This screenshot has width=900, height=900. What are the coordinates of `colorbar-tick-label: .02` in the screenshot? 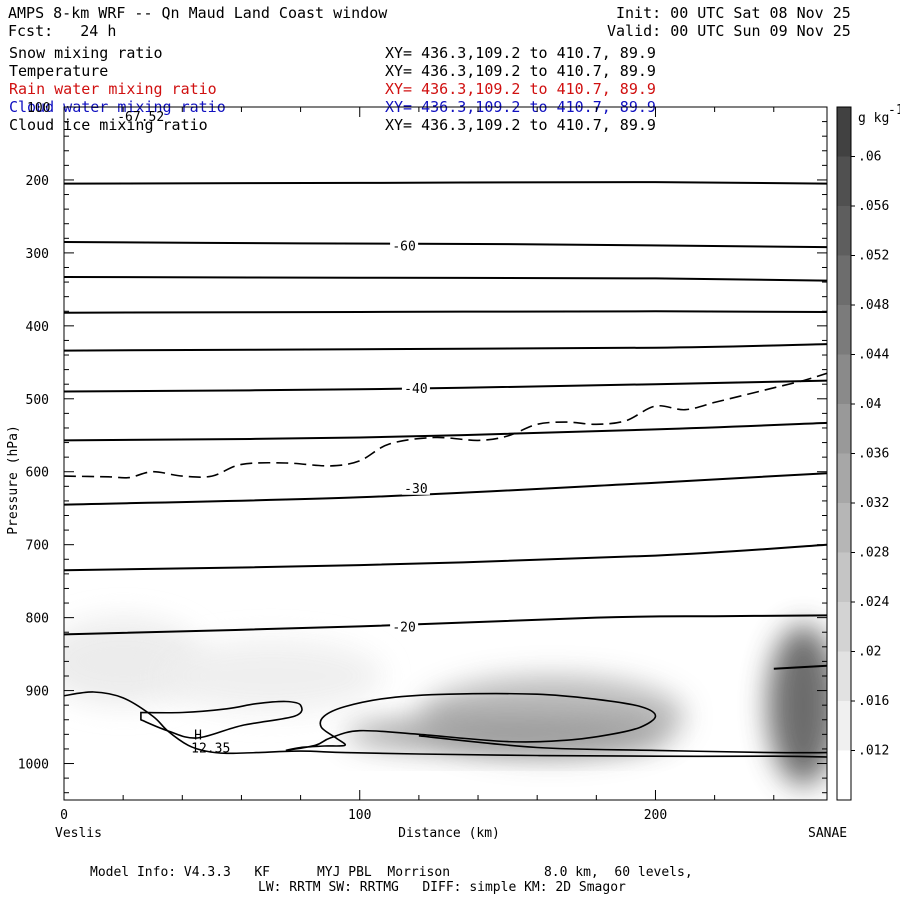 It's located at (869, 652).